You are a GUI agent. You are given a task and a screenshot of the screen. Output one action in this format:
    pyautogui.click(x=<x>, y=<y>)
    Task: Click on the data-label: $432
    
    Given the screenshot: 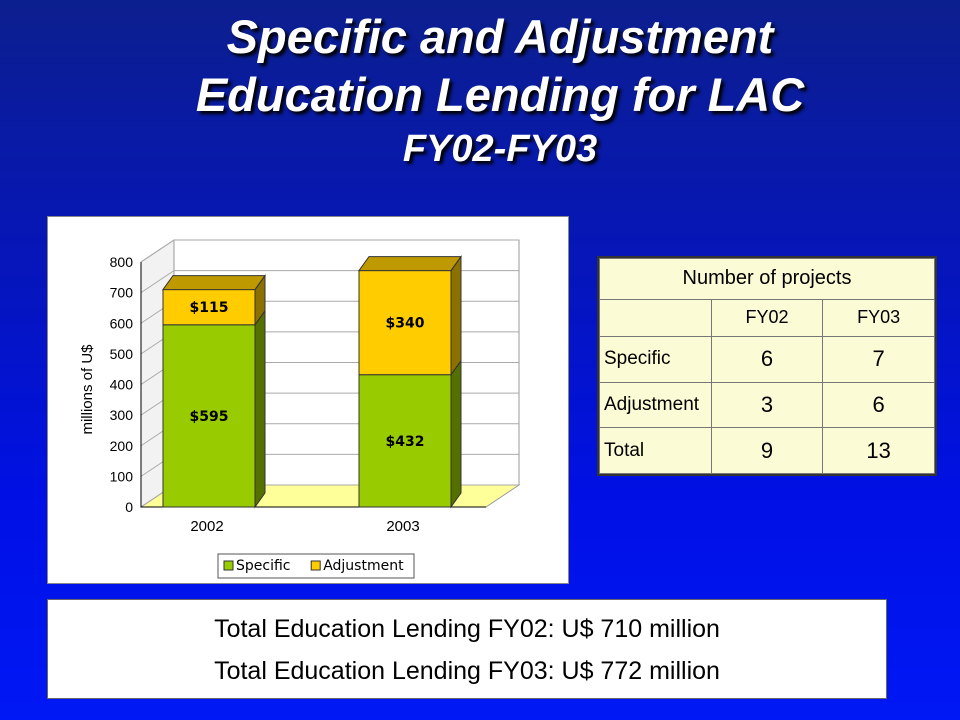 What is the action you would take?
    pyautogui.click(x=405, y=442)
    